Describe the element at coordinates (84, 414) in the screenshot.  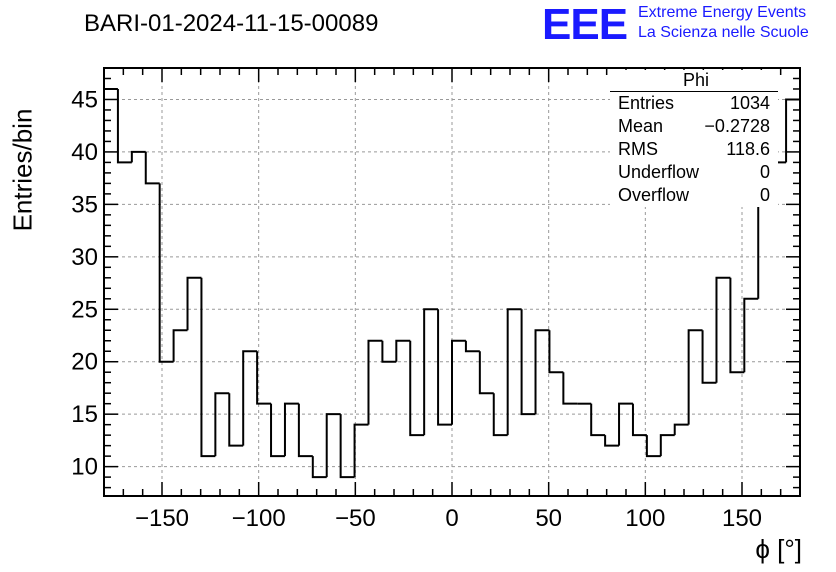
I see `y-tick-label: 15` at that location.